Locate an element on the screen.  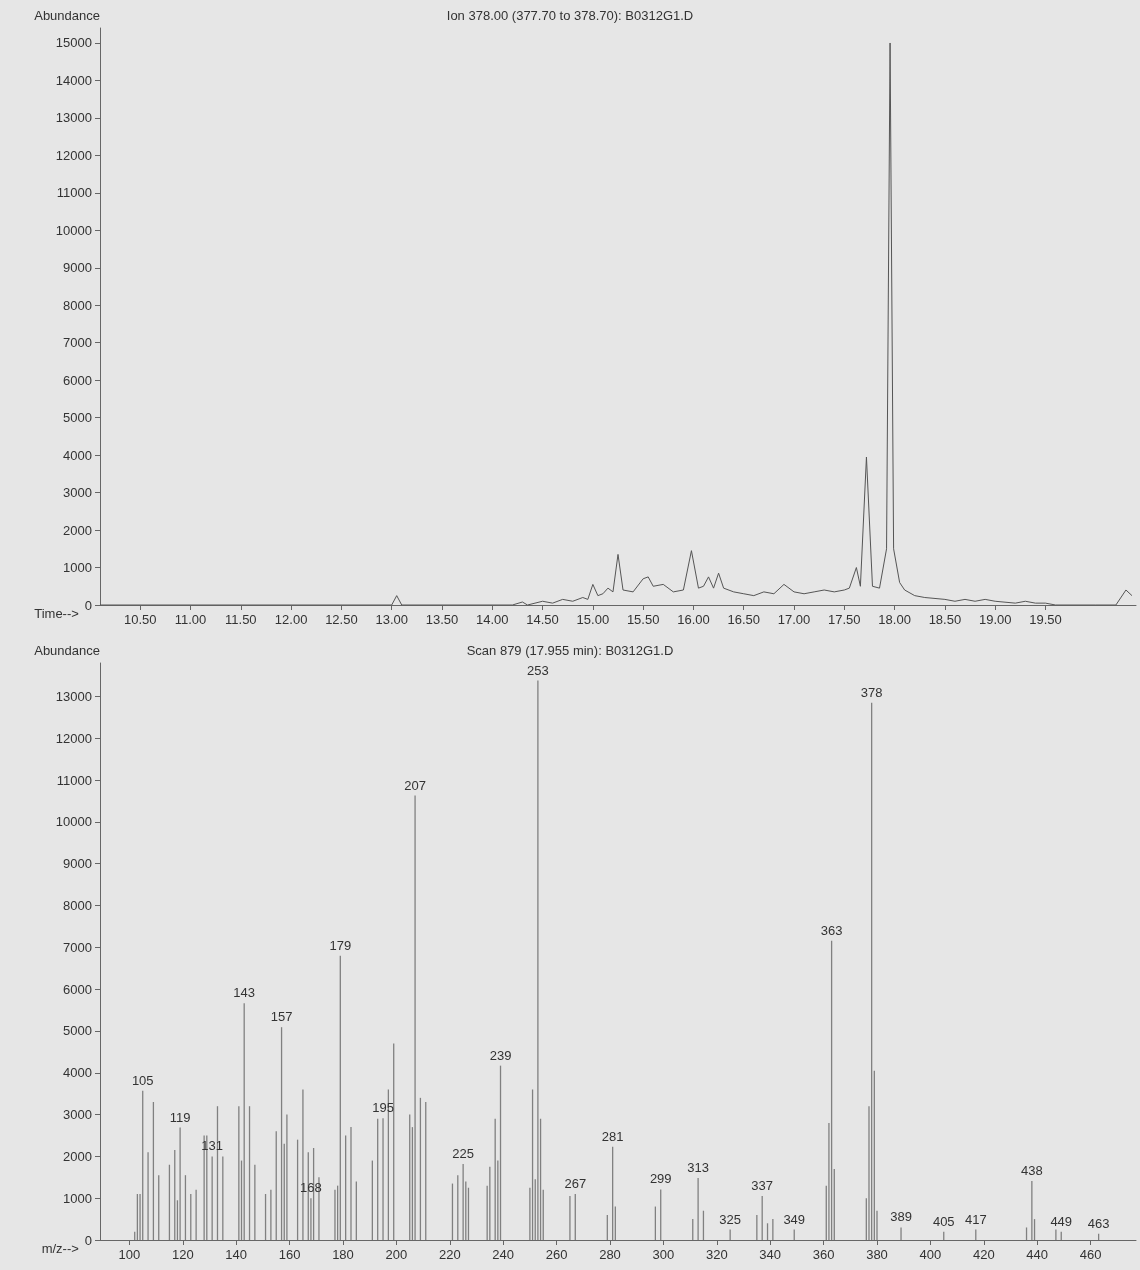
x-tick-label: 16.00 is located at coordinates (693, 619).